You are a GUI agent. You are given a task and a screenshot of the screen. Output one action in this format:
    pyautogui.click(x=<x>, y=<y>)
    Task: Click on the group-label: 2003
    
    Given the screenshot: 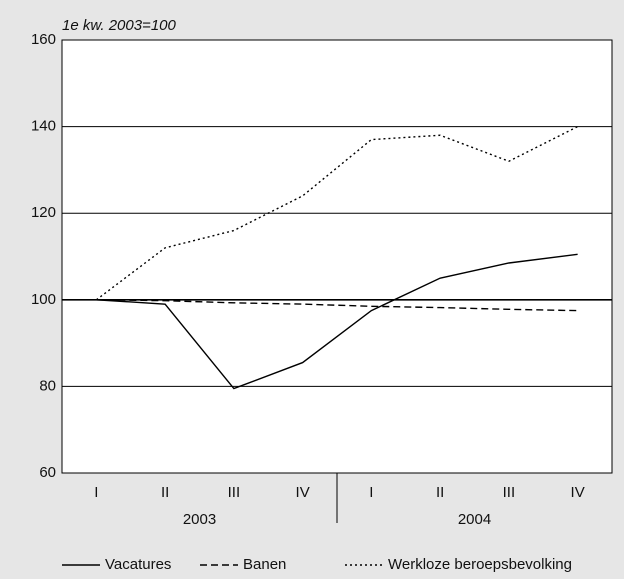 What is the action you would take?
    pyautogui.click(x=199, y=519)
    